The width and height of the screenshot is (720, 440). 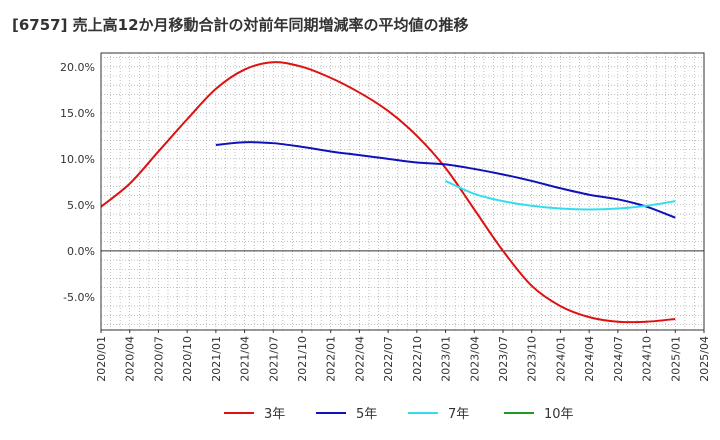 What do you see at coordinates (704, 359) in the screenshot?
I see `x-tick-label: 2025/04` at bounding box center [704, 359].